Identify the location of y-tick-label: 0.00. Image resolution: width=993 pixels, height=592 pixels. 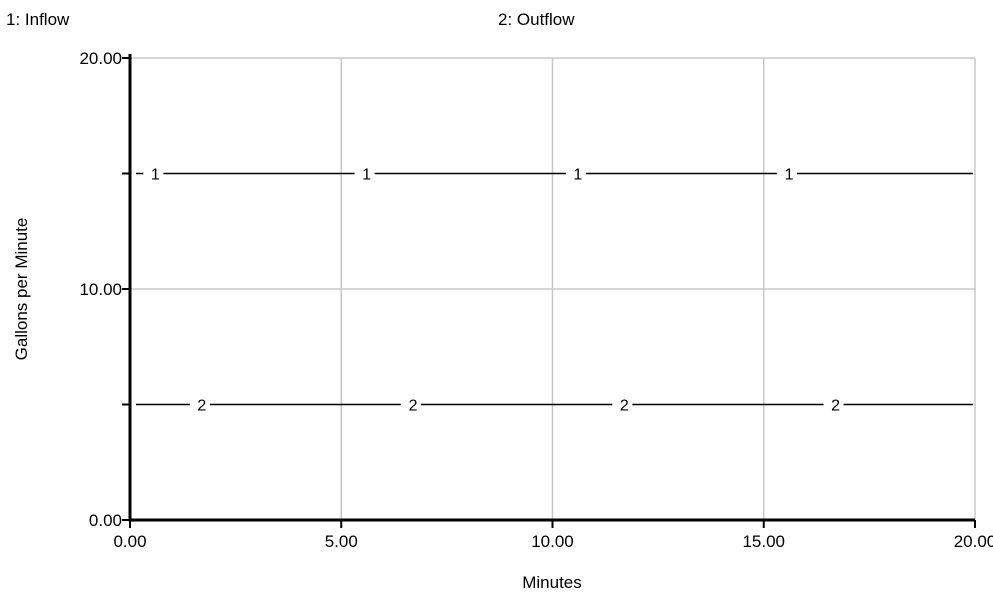
(105, 520).